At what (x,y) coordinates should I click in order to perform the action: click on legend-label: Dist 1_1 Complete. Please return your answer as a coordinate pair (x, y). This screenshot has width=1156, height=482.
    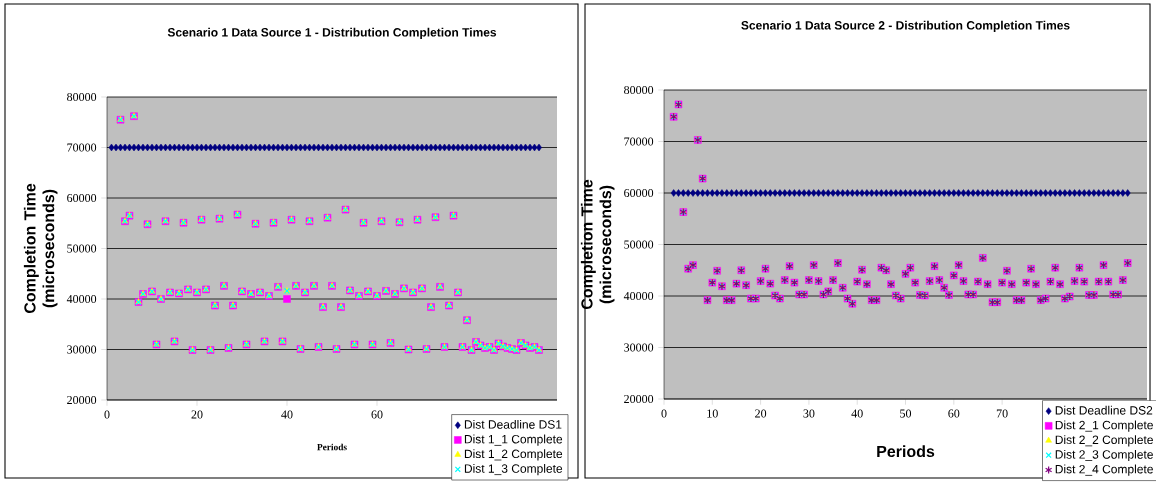
    Looking at the image, I should click on (513, 440).